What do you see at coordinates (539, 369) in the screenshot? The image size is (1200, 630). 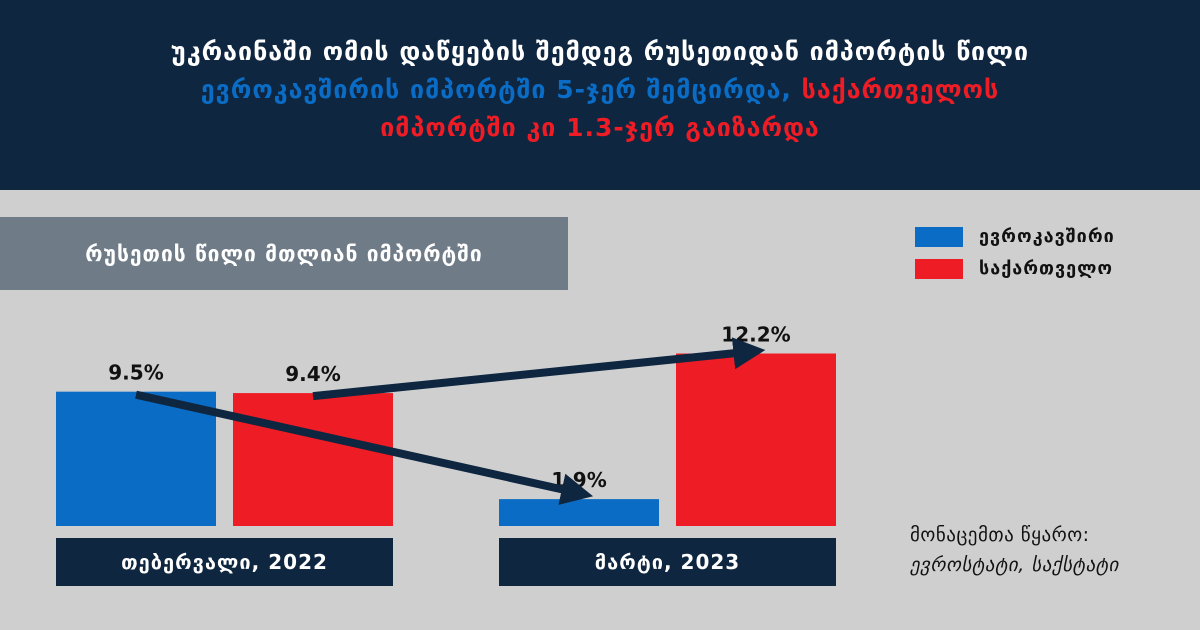 I see `trend-arrow-georgia` at bounding box center [539, 369].